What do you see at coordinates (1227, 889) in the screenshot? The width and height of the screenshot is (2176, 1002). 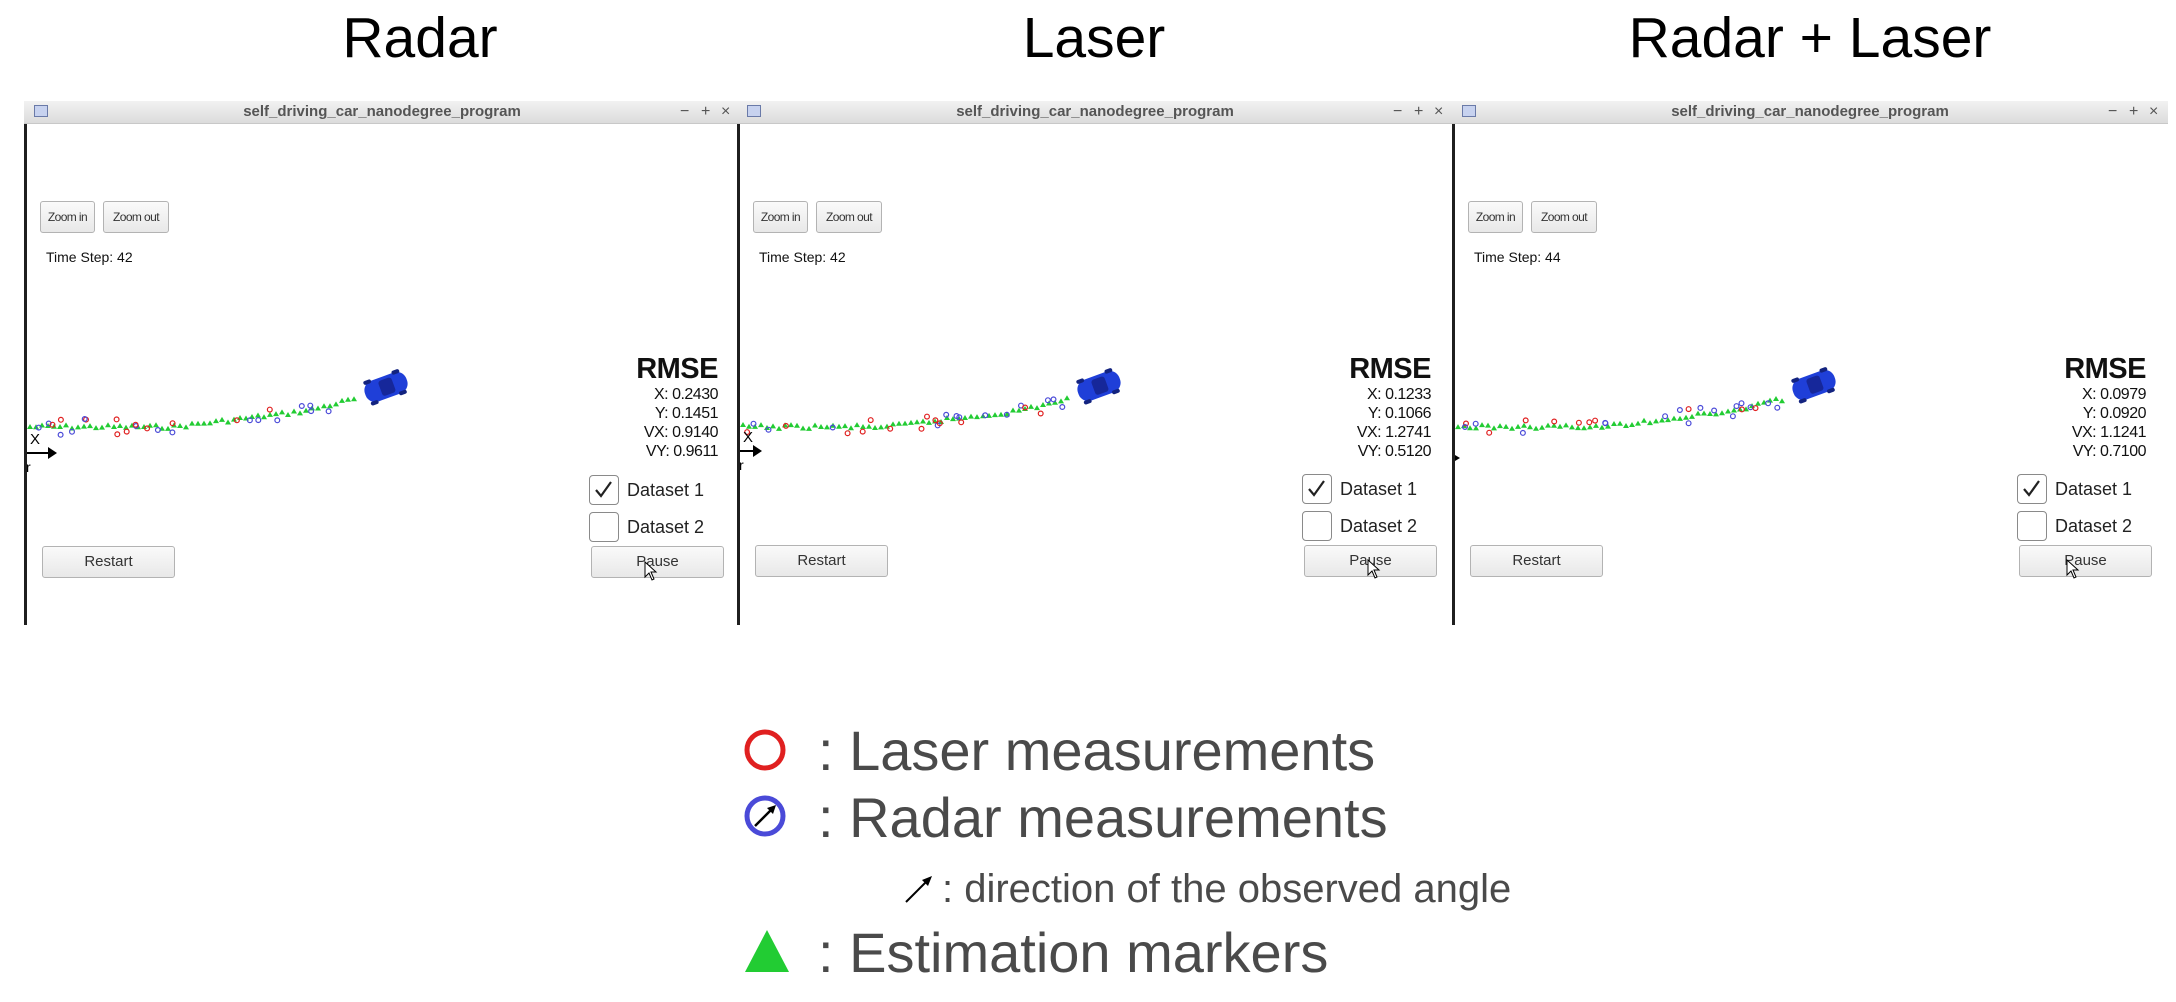 I see `legend-angle-label: : direction of the observed angle` at bounding box center [1227, 889].